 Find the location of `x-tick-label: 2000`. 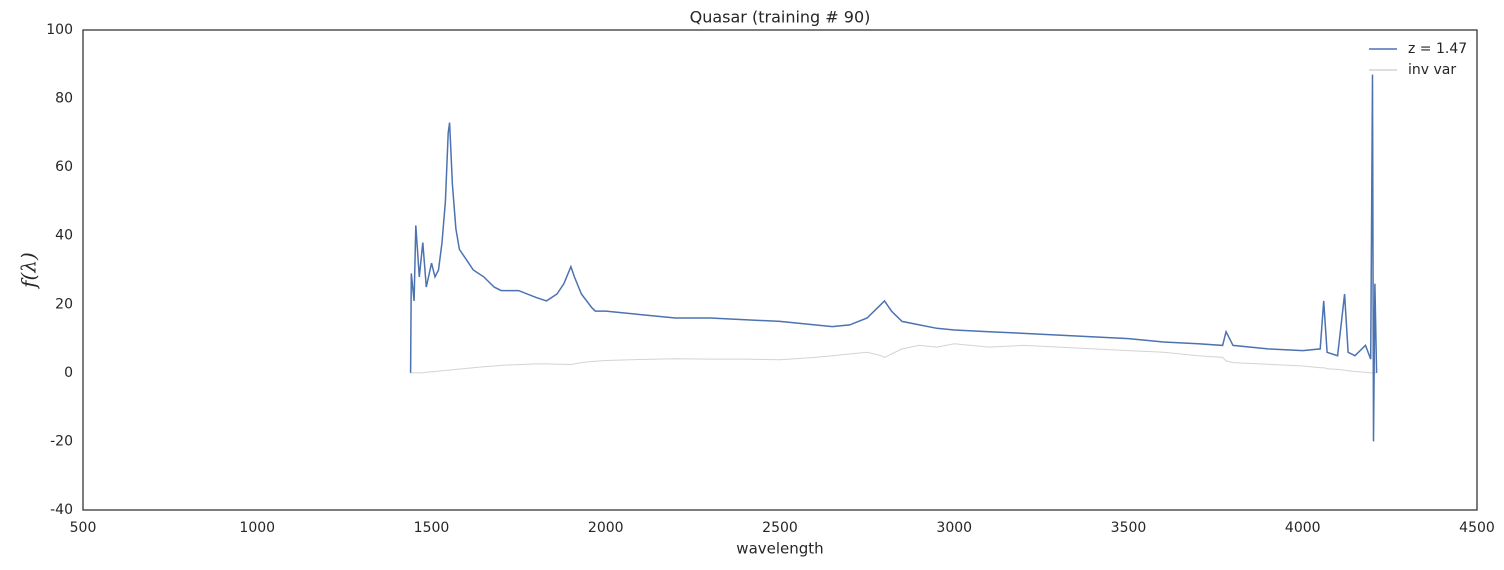

x-tick-label: 2000 is located at coordinates (606, 528).